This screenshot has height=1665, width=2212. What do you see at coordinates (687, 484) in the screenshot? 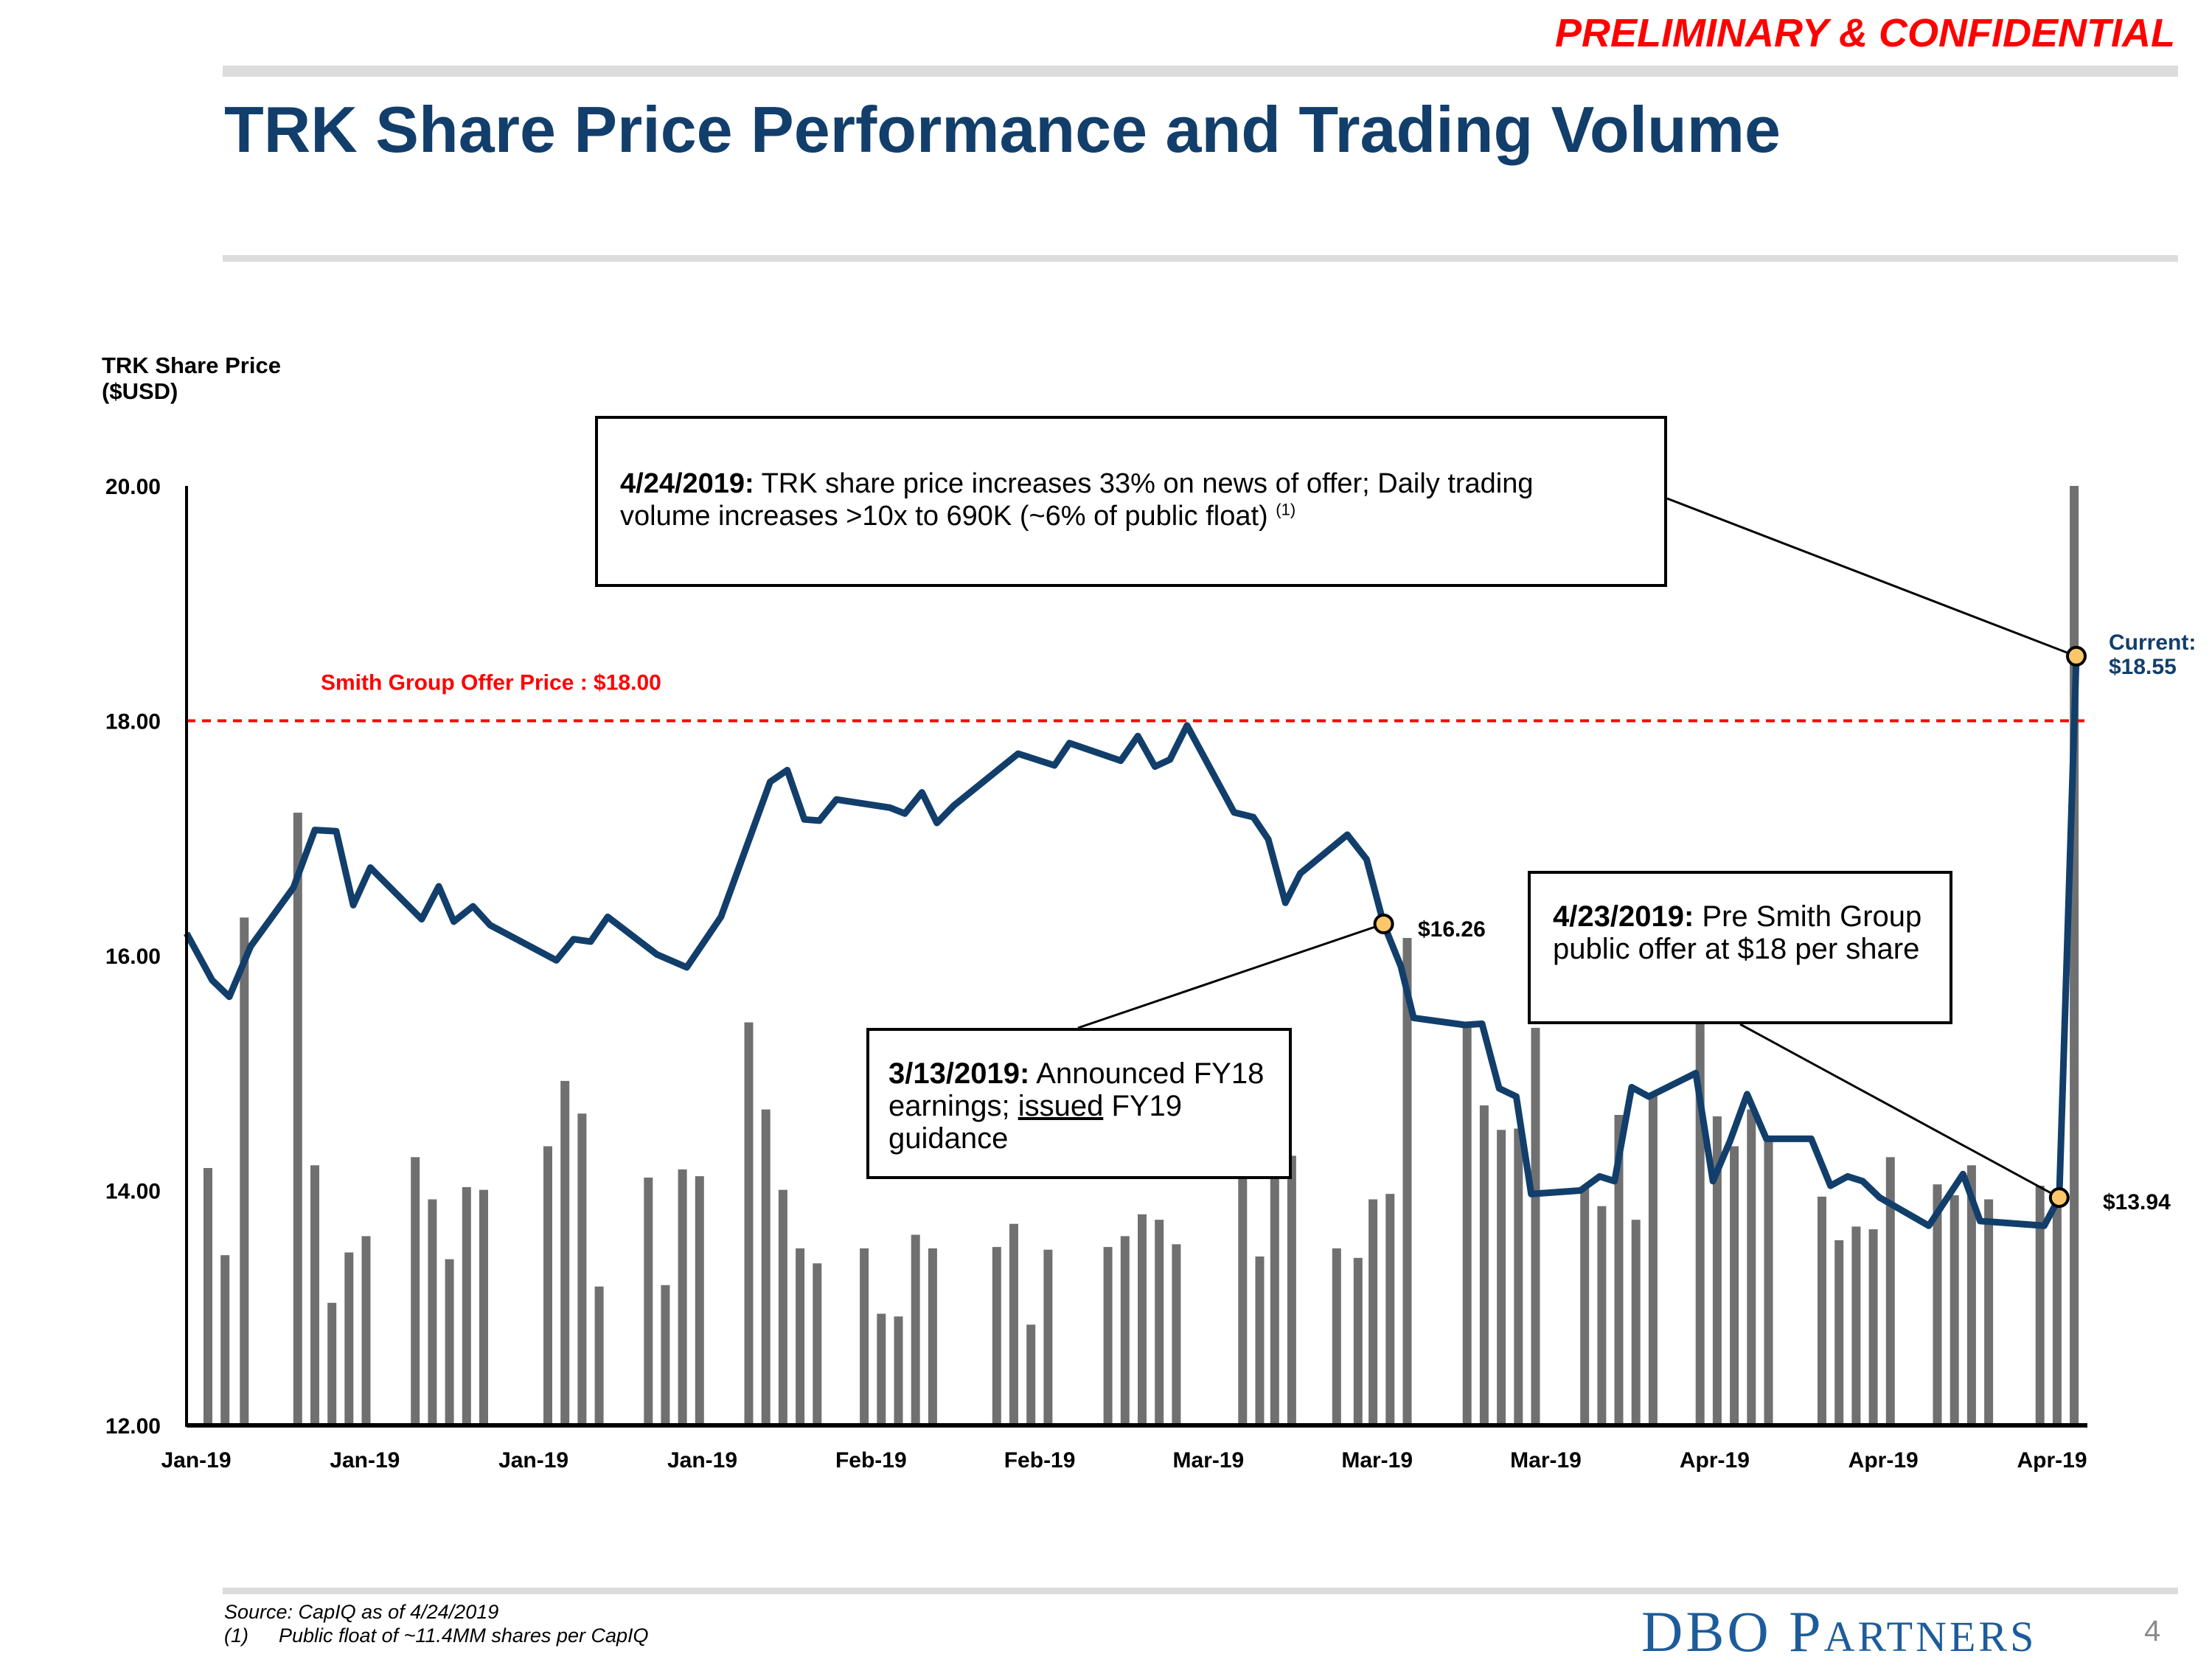
I see `annotation-apr24-date: 4/24/2019:` at bounding box center [687, 484].